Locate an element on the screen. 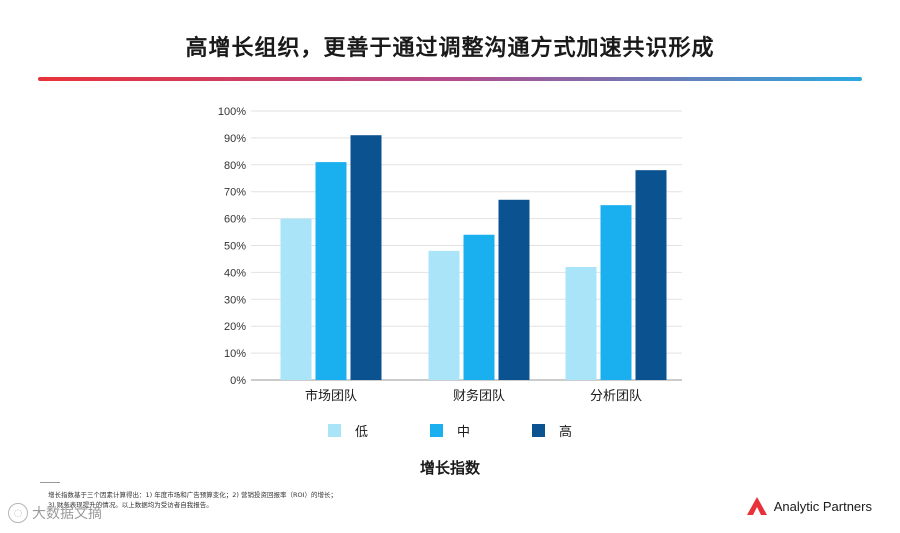 The height and width of the screenshot is (533, 900). watermark: ◌ 大数据文摘 is located at coordinates (55, 513).